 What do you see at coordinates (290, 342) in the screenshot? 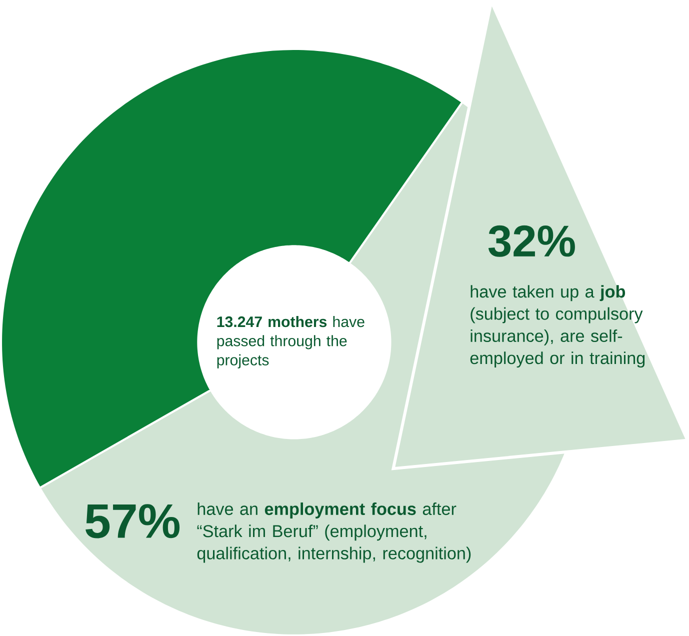
I see `text: 13.247 mothers have passed through the projects` at bounding box center [290, 342].